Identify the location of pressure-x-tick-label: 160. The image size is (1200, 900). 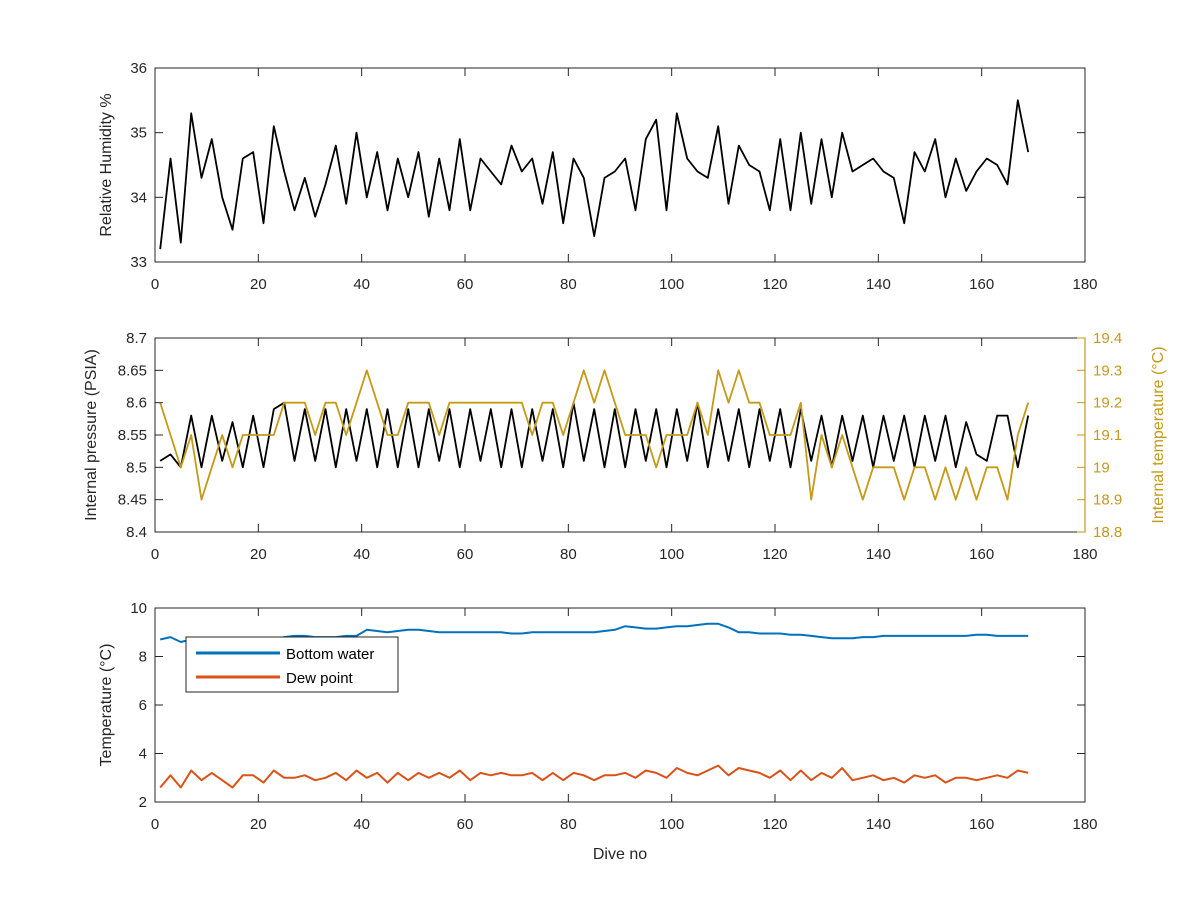
(981, 554).